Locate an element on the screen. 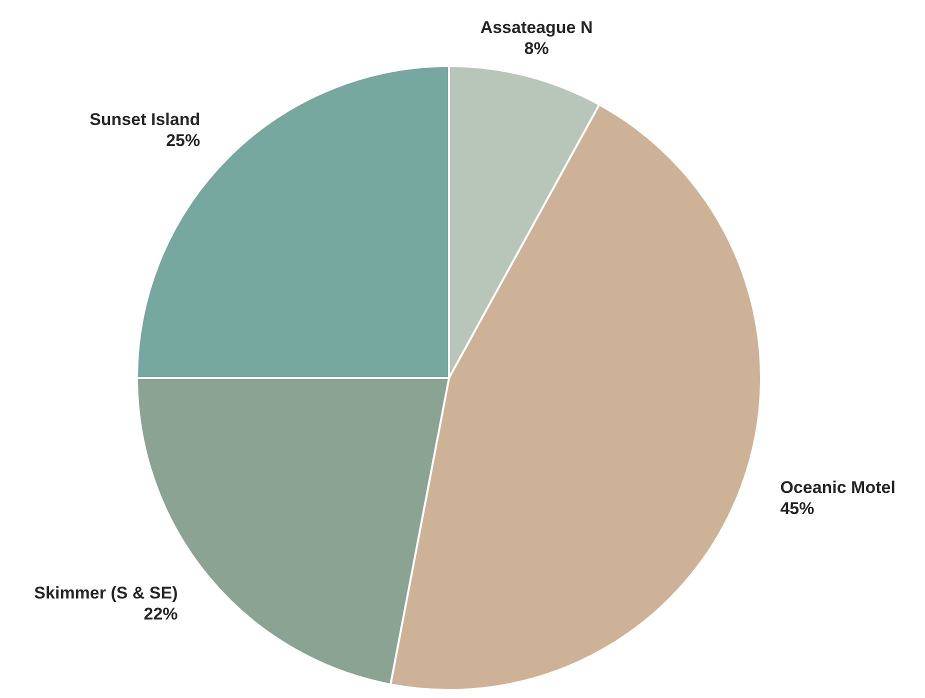 The image size is (925, 698). slice-label: Skimmer (S & SE) is located at coordinates (106, 592).